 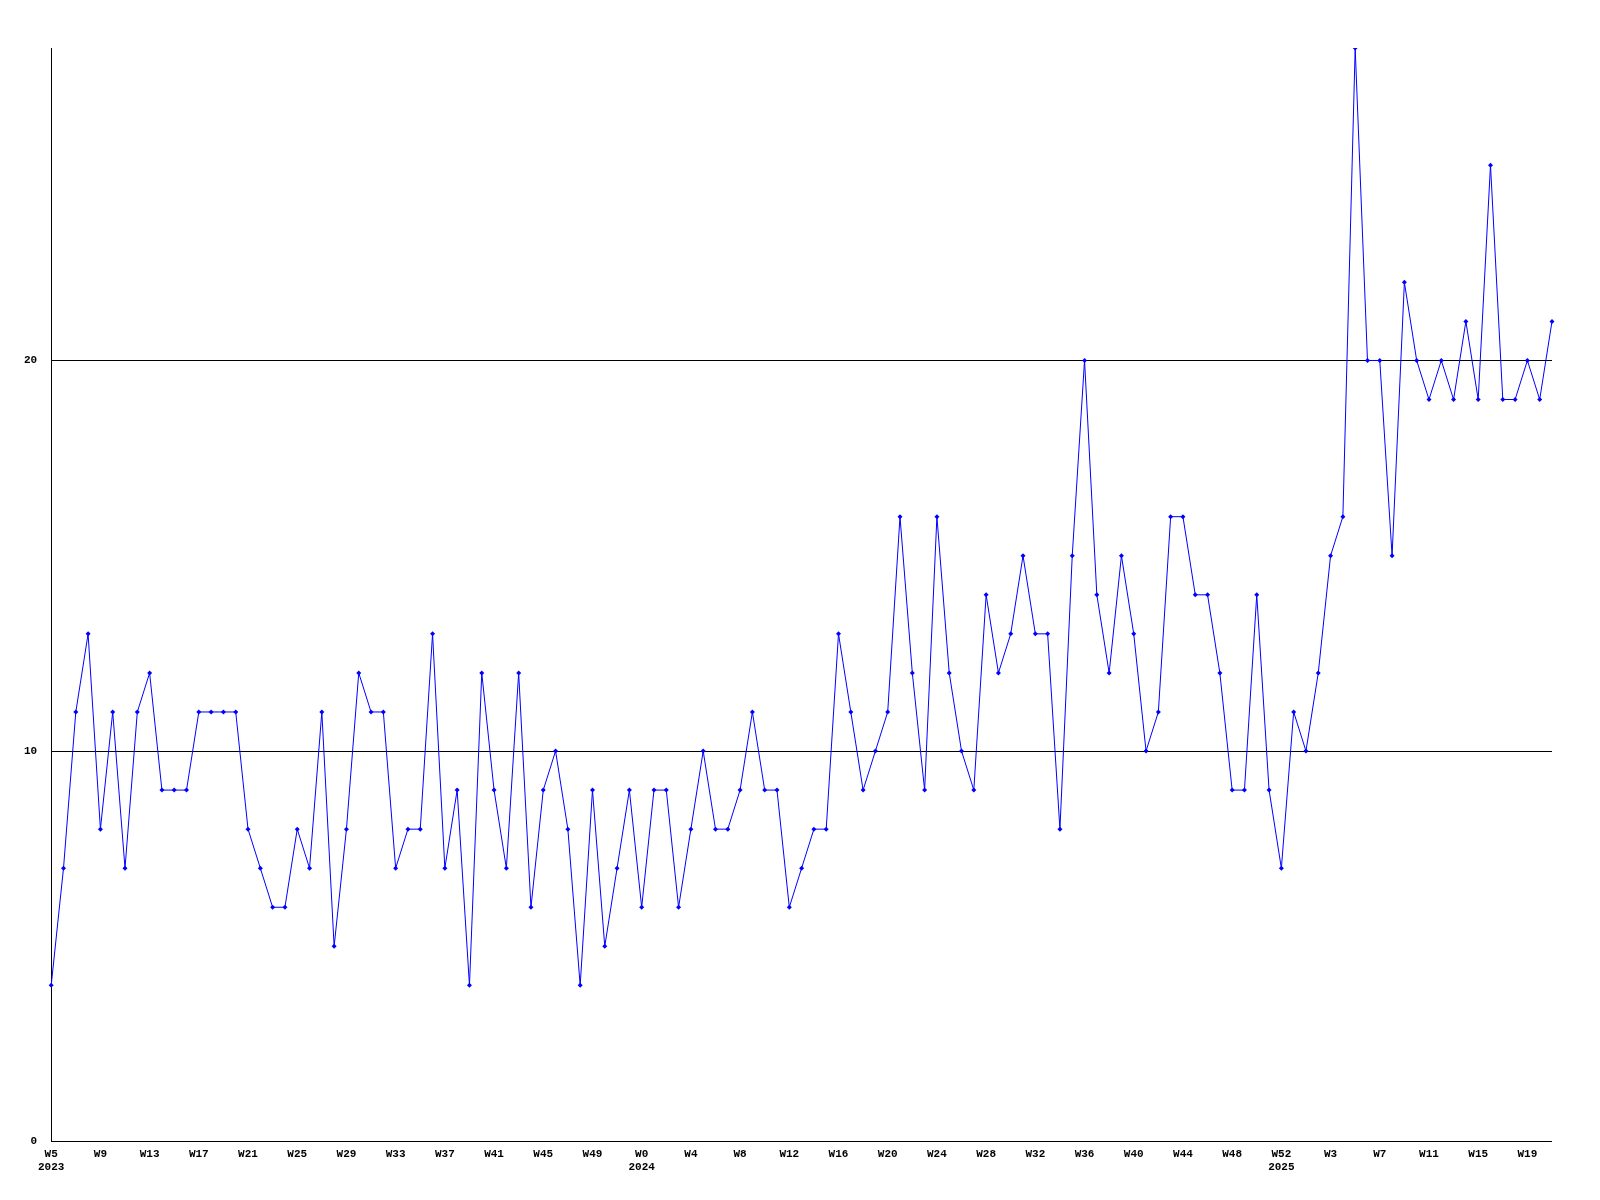 What do you see at coordinates (789, 1153) in the screenshot?
I see `x-tick-label: W12` at bounding box center [789, 1153].